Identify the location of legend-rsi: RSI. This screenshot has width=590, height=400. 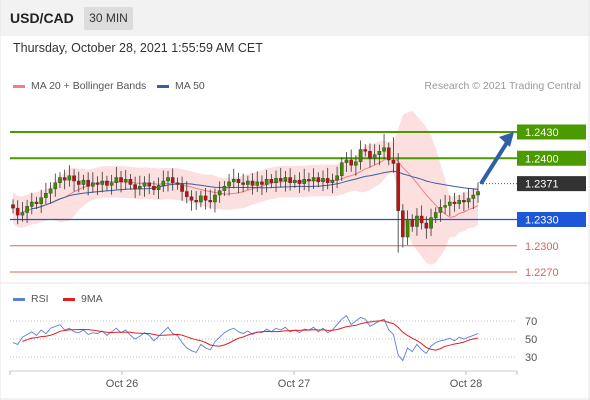
(31, 299).